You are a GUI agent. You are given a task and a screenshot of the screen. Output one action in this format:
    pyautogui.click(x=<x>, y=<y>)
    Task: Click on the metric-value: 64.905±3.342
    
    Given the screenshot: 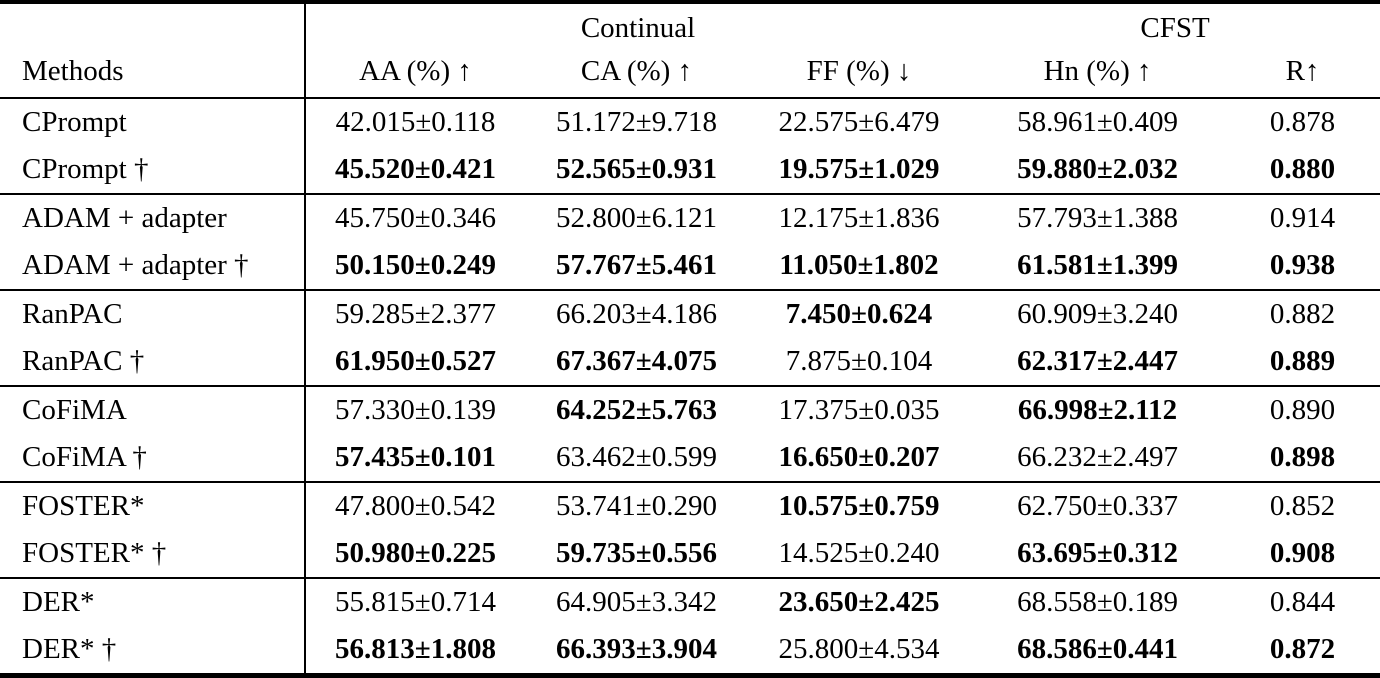 What is the action you would take?
    pyautogui.click(x=636, y=601)
    